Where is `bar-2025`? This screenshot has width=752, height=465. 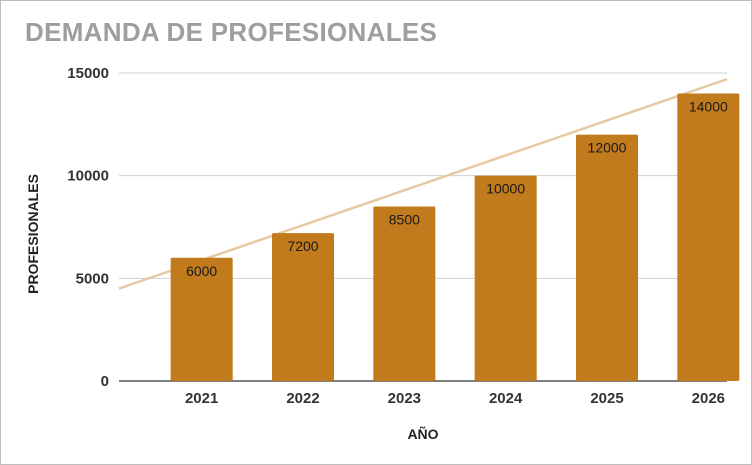
bar-2025 is located at coordinates (607, 257).